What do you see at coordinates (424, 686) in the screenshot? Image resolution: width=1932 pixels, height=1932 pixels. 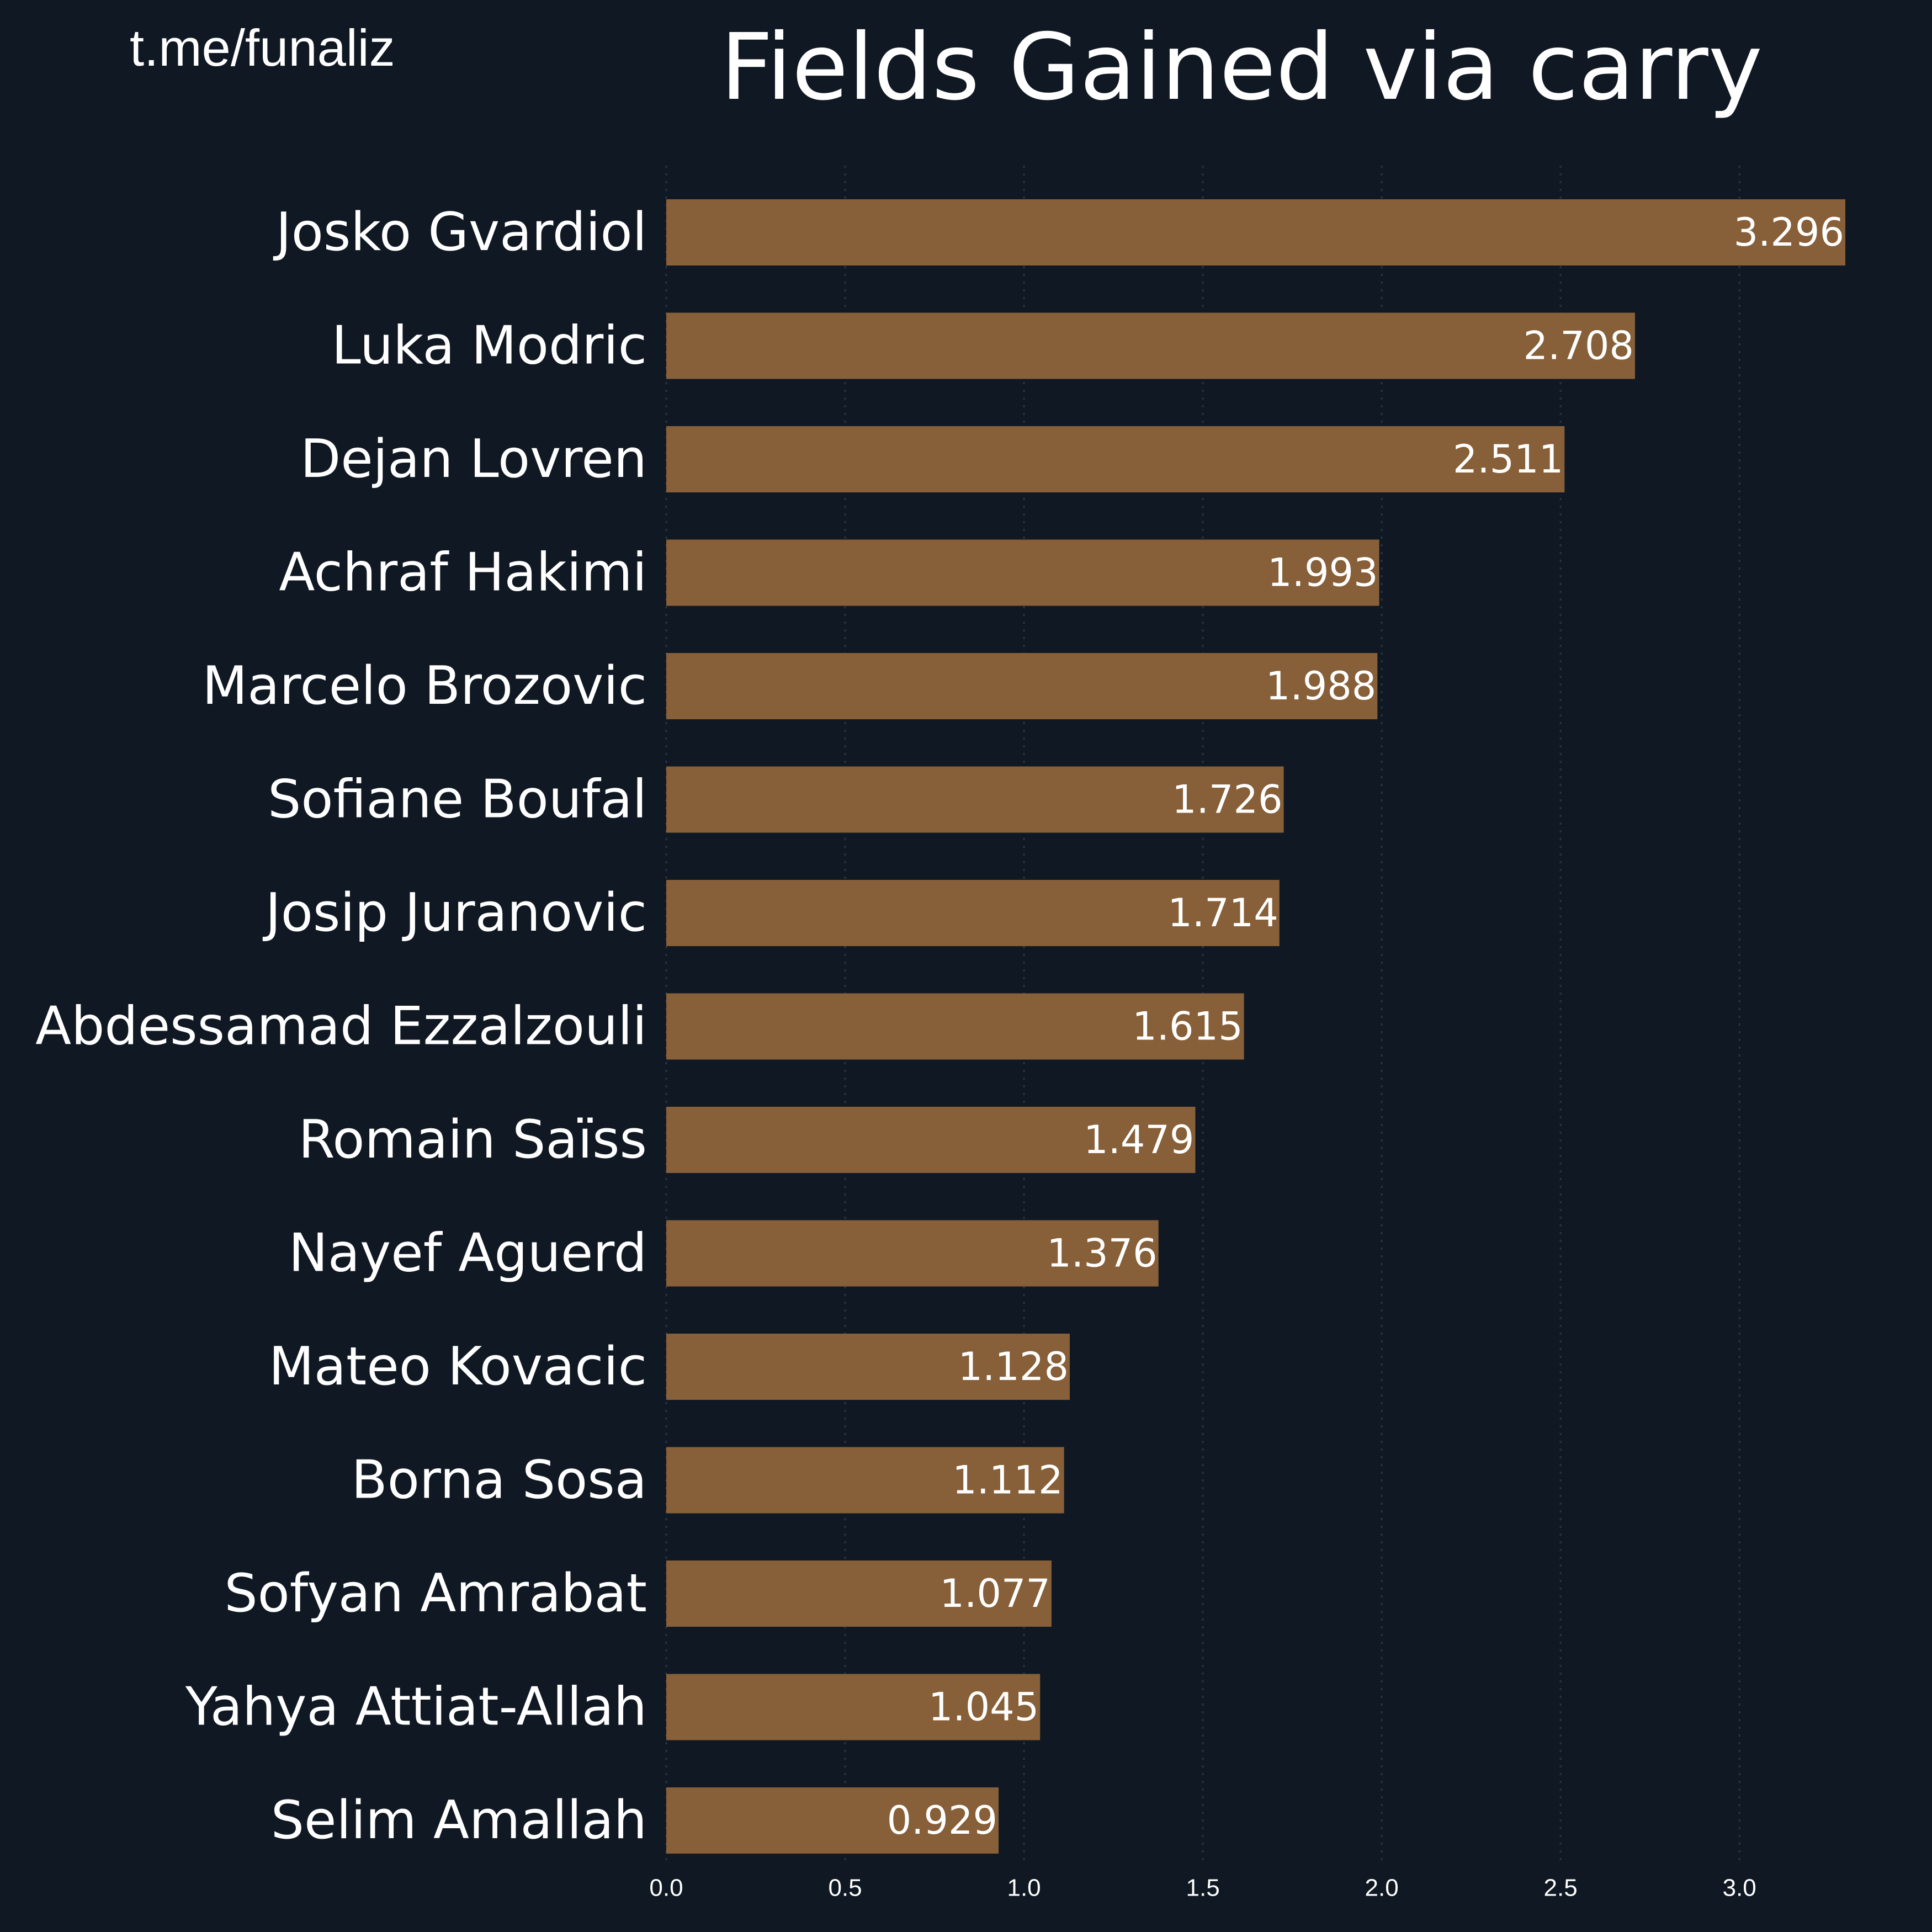 I see `category-label: Marcelo Brozovic` at bounding box center [424, 686].